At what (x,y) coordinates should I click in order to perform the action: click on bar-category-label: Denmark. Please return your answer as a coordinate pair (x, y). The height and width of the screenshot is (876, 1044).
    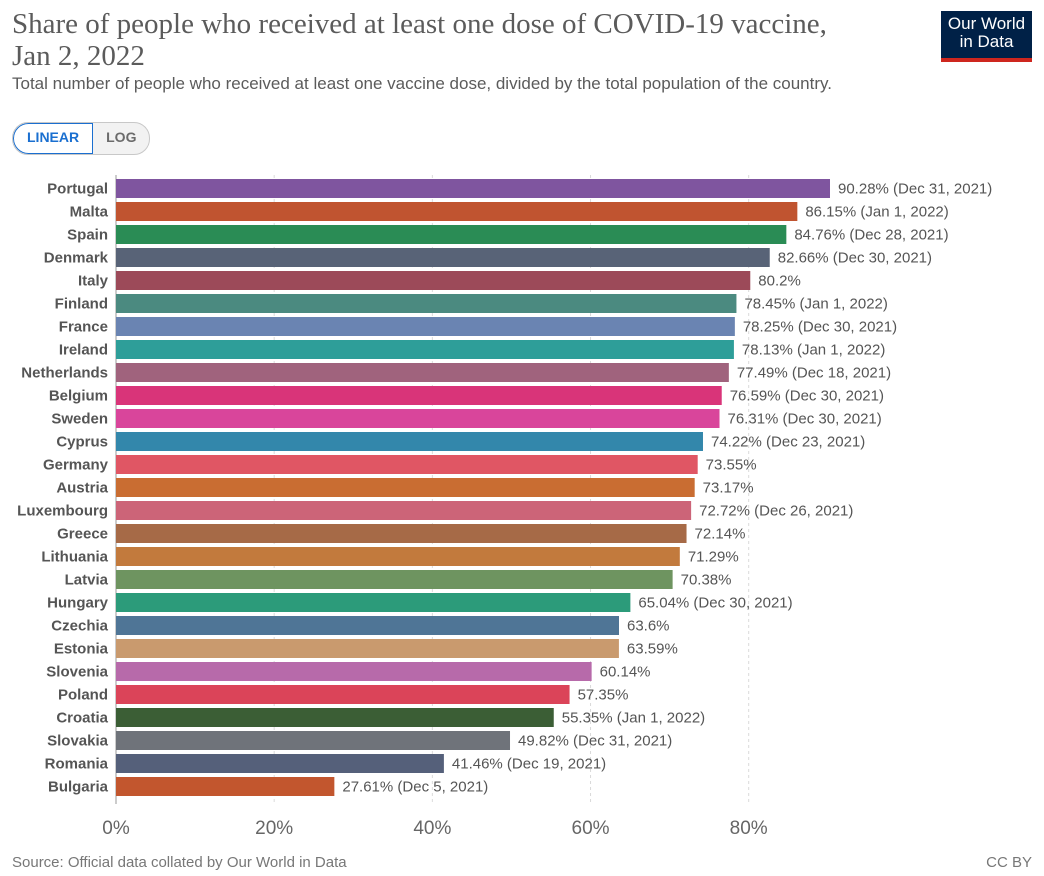
    Looking at the image, I should click on (76, 258).